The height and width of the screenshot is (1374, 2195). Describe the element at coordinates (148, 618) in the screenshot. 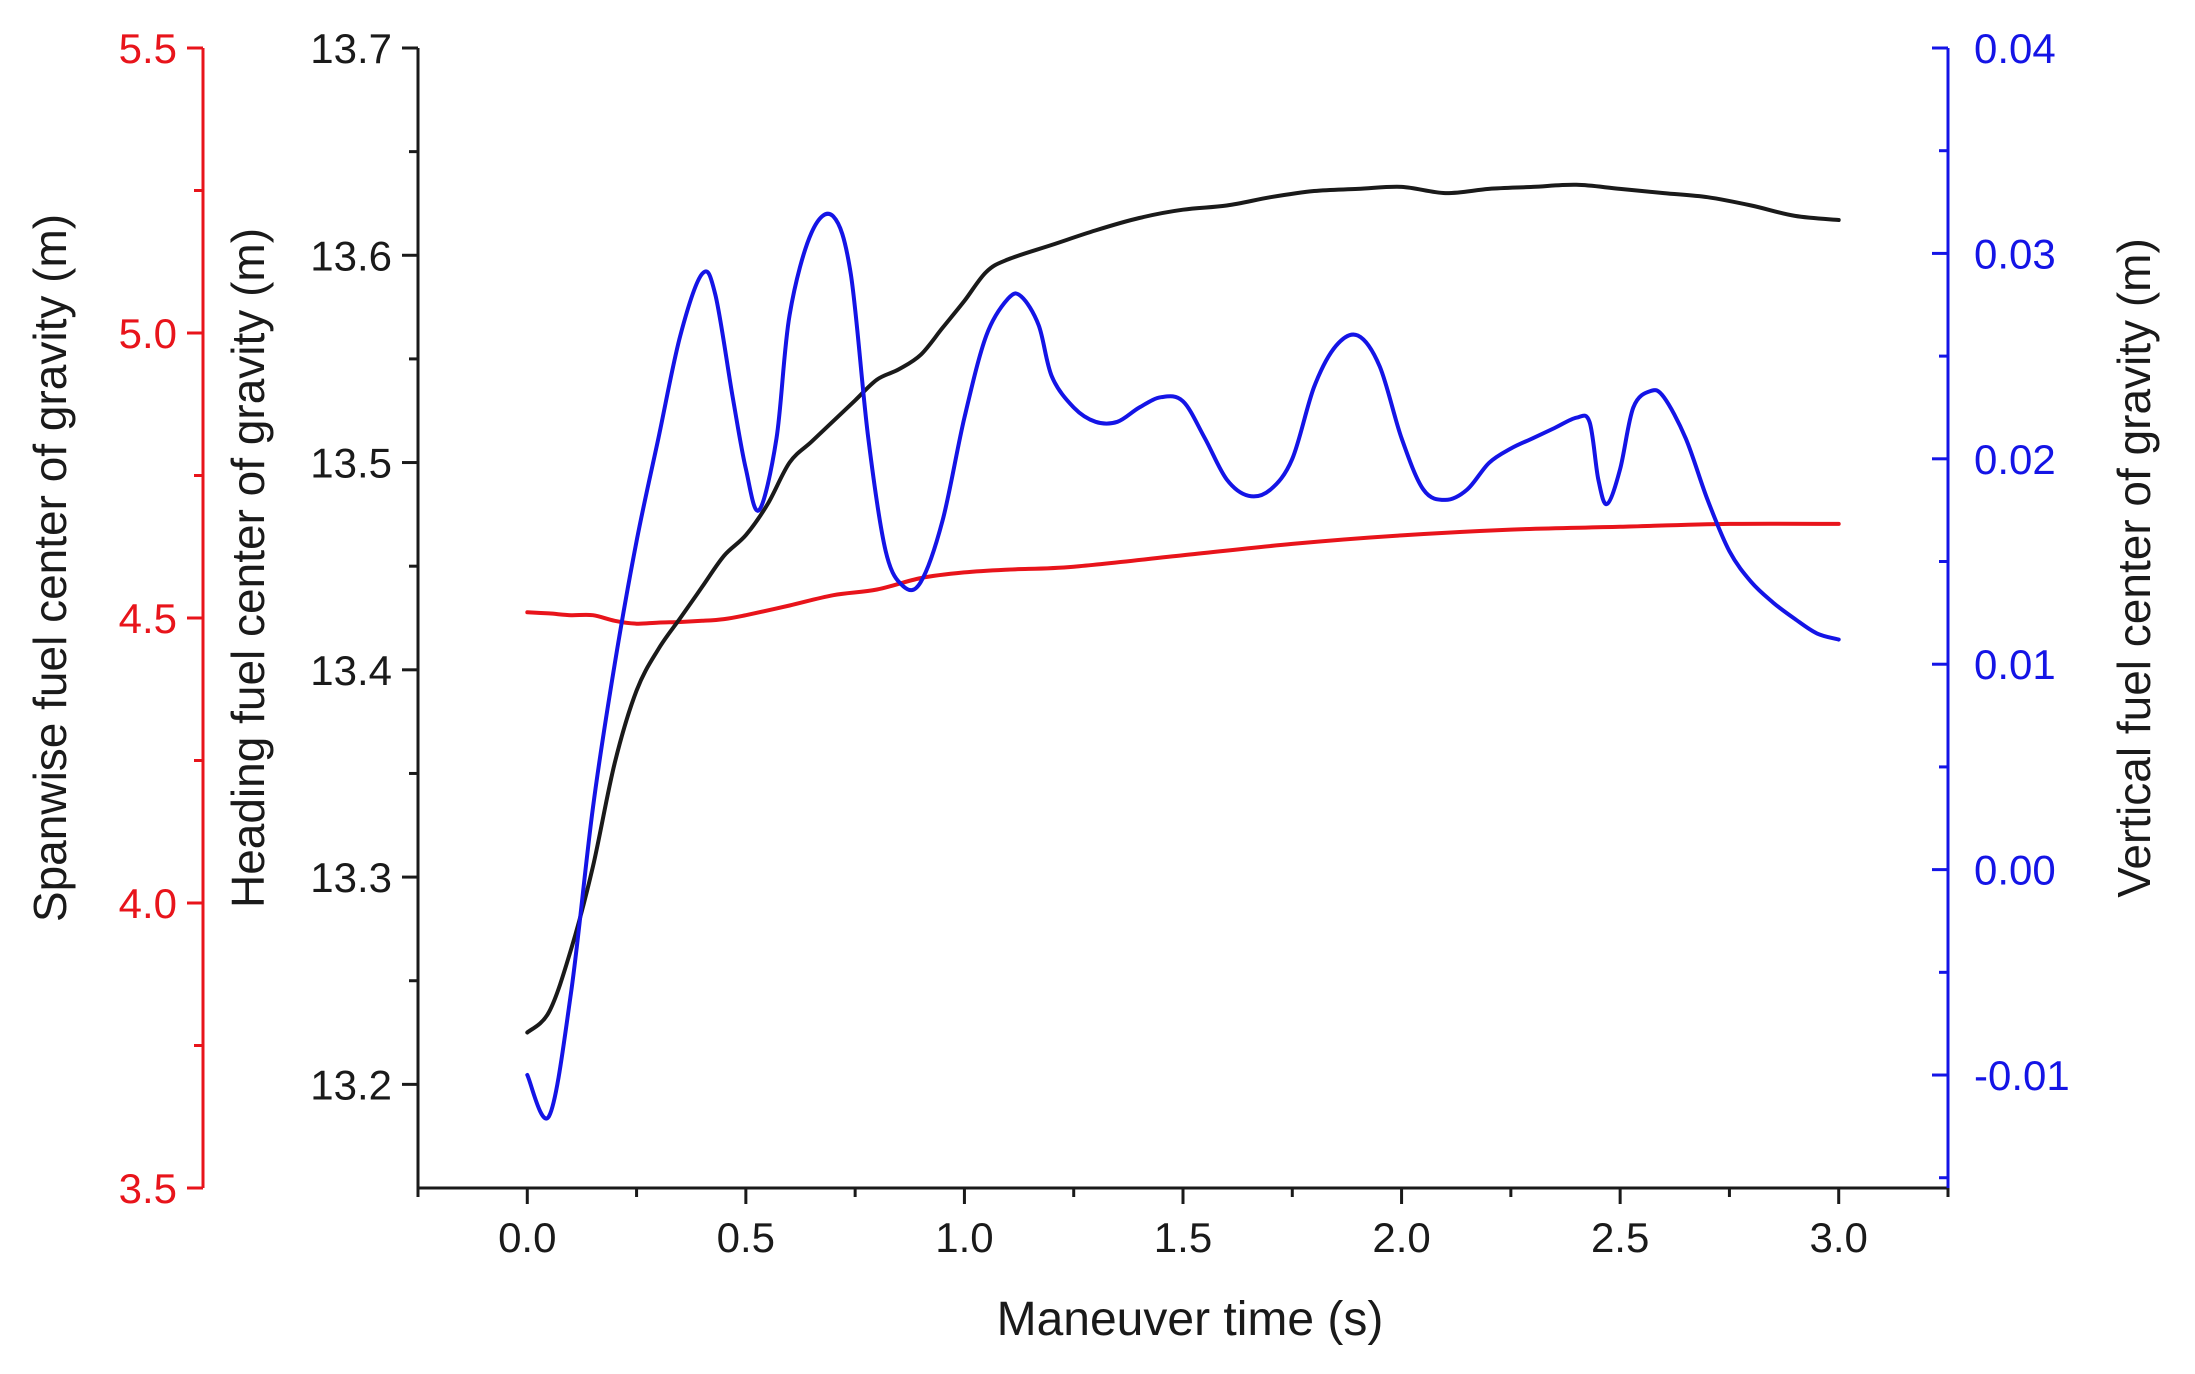

I see `spanwise-tick-label: 4.5` at that location.